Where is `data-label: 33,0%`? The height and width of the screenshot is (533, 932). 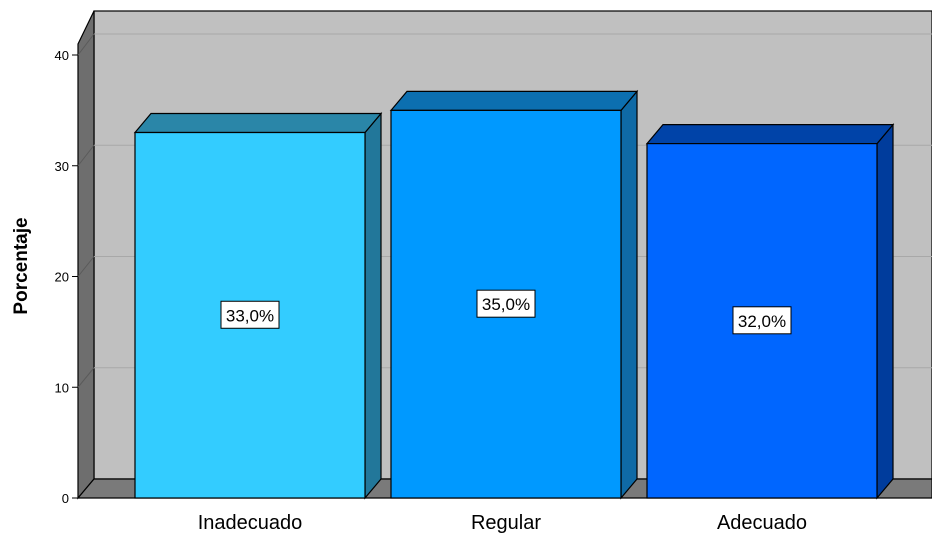
data-label: 33,0% is located at coordinates (250, 314).